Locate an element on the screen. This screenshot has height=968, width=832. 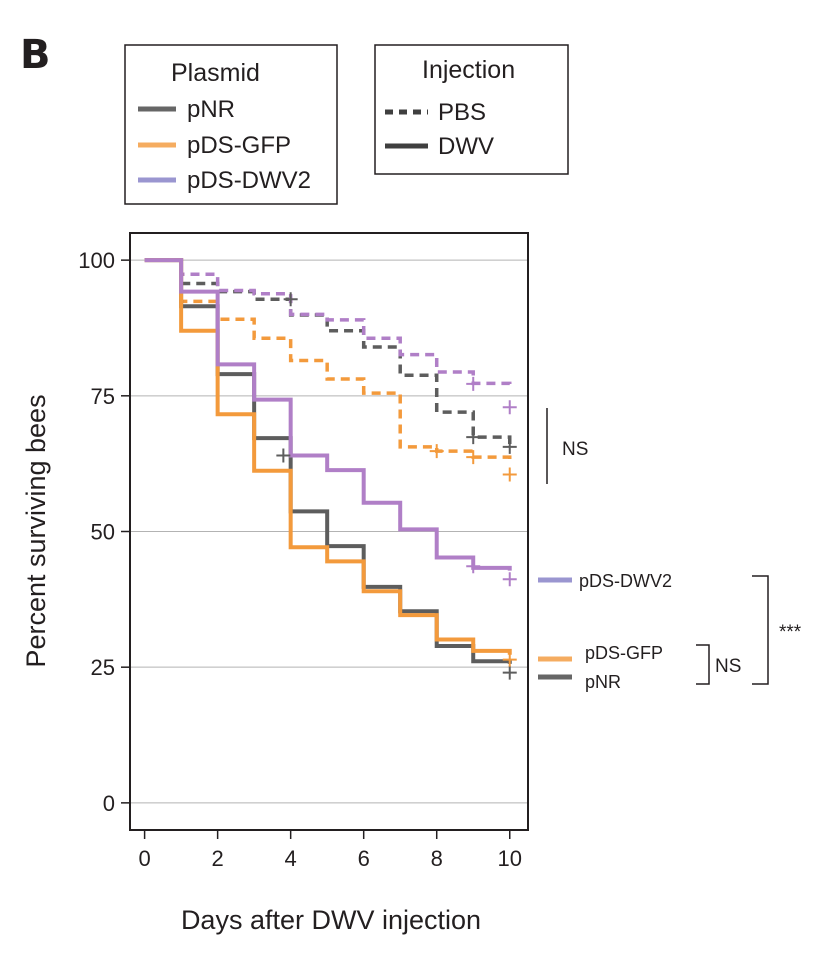
injection-legend-title: Injection is located at coordinates (468, 70).